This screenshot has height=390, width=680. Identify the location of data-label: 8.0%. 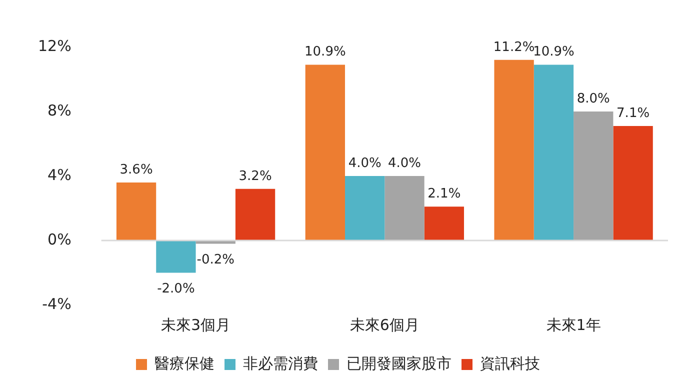
(593, 98).